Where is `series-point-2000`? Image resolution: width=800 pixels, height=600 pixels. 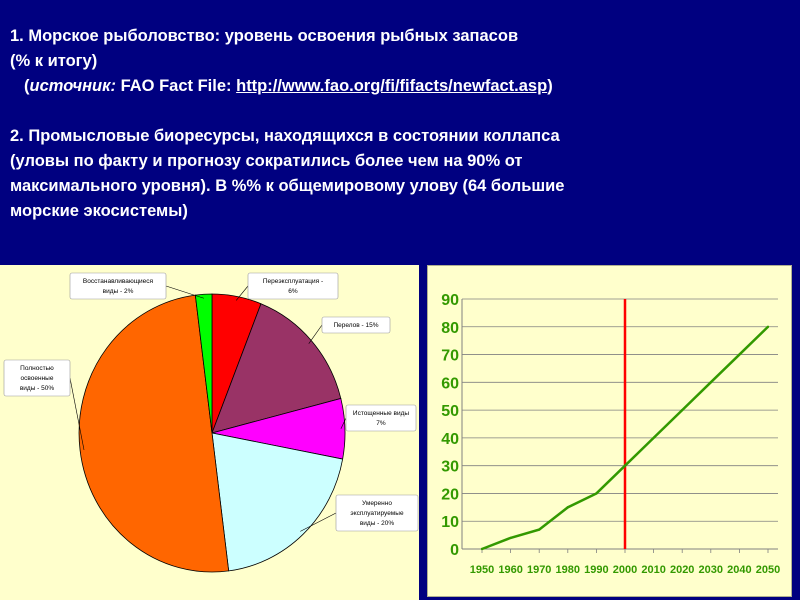 series-point-2000 is located at coordinates (625, 465).